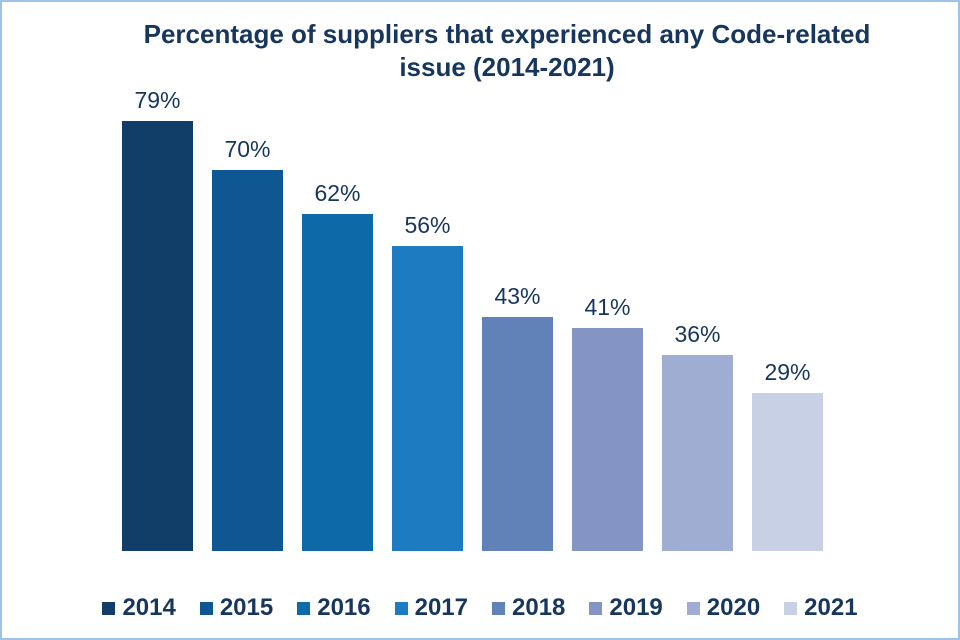 The width and height of the screenshot is (960, 640). I want to click on bar-value-label: 43%, so click(517, 296).